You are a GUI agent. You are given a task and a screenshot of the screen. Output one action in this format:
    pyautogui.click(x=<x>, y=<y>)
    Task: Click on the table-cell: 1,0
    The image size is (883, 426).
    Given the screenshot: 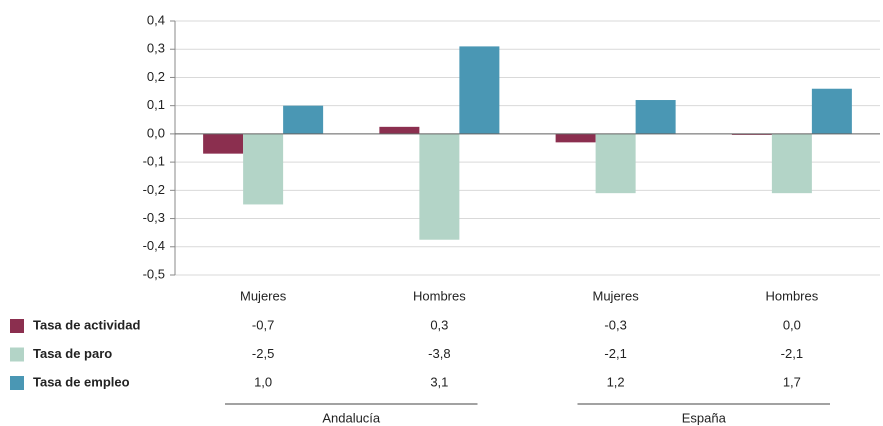 What is the action you would take?
    pyautogui.click(x=263, y=381)
    